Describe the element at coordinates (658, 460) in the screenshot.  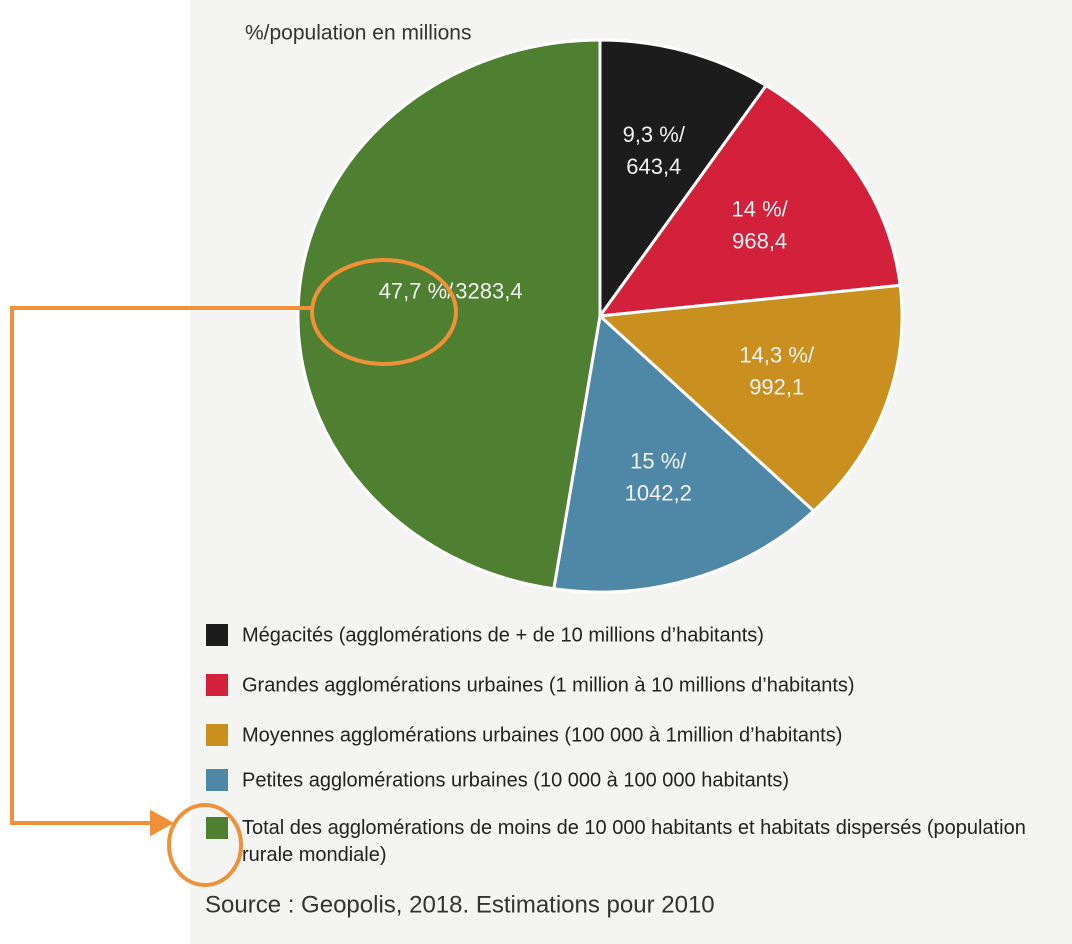
I see `slice-label: 15 %/` at that location.